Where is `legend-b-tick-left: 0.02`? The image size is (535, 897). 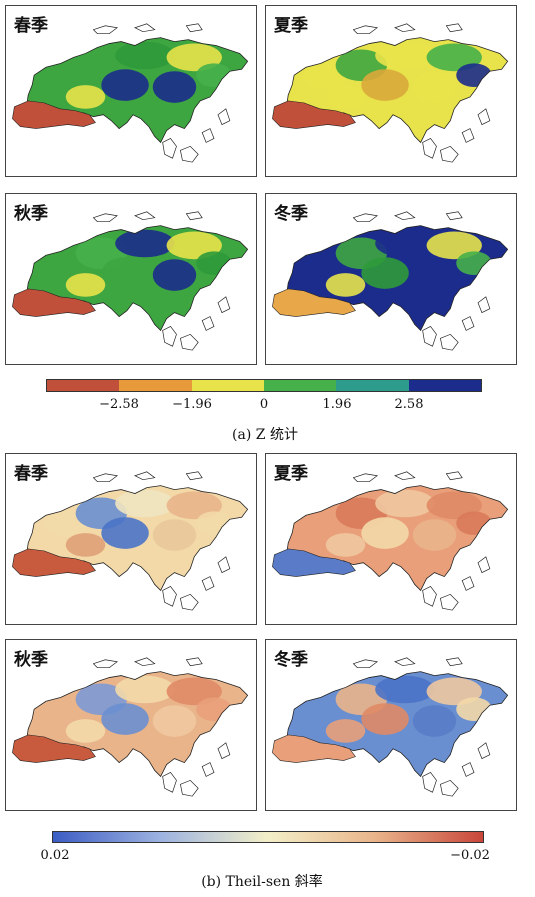
legend-b-tick-left: 0.02 is located at coordinates (55, 855).